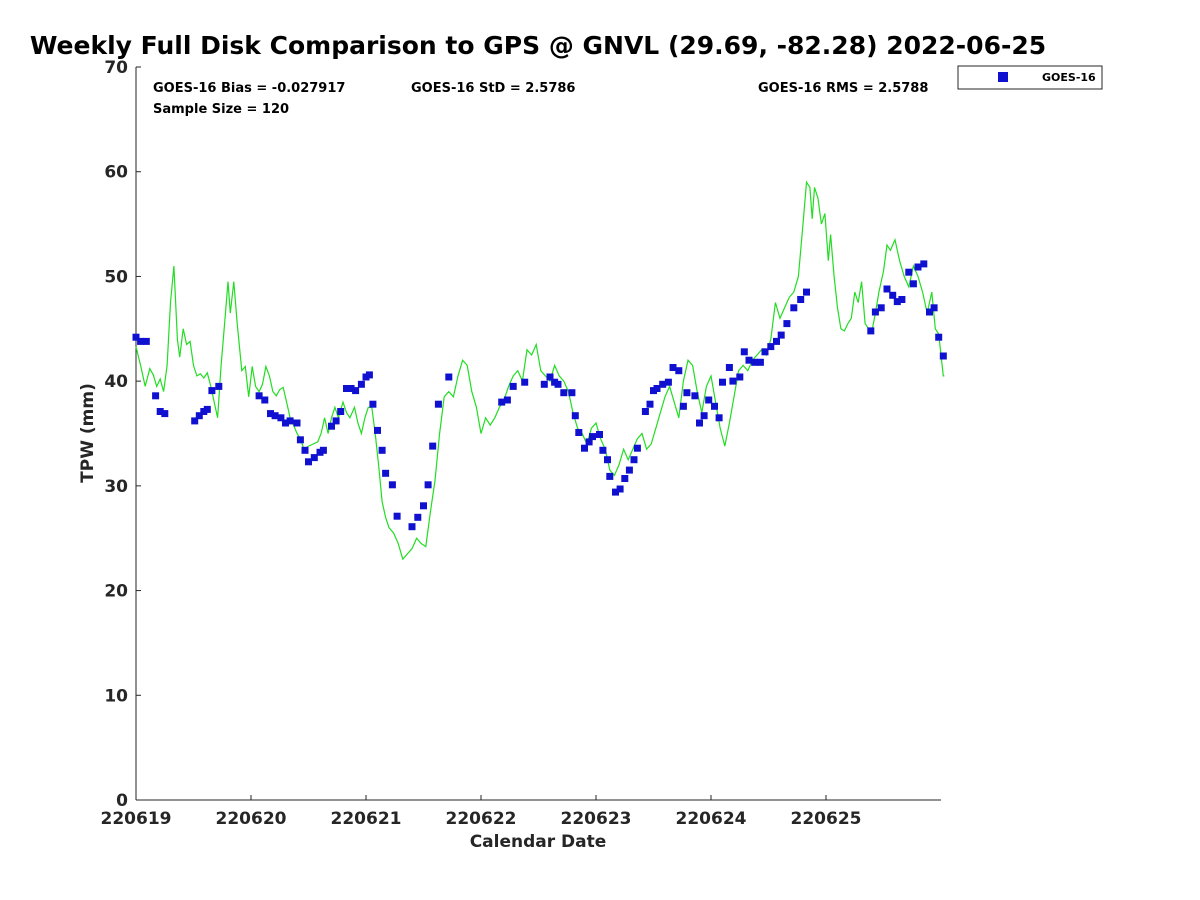 The height and width of the screenshot is (900, 1200). I want to click on legend: GOES-16, so click(1030, 77).